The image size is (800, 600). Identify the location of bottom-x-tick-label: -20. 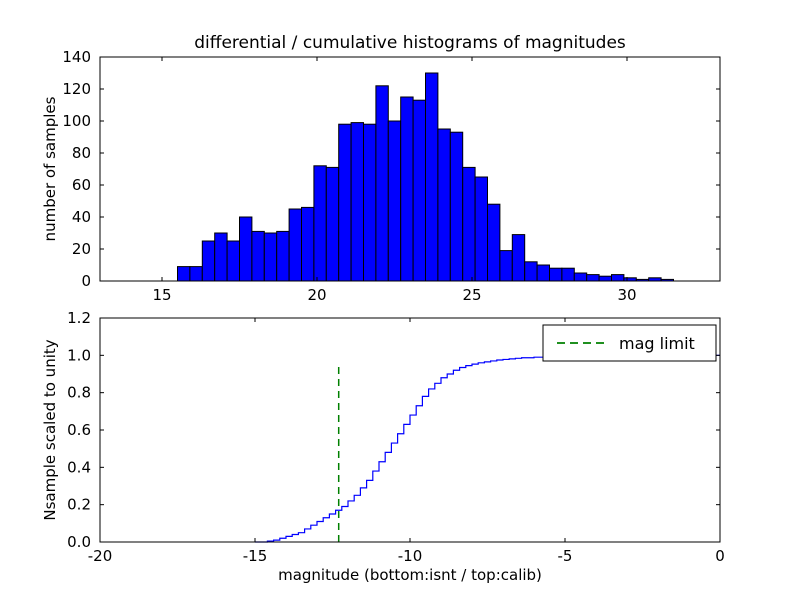
(100, 556).